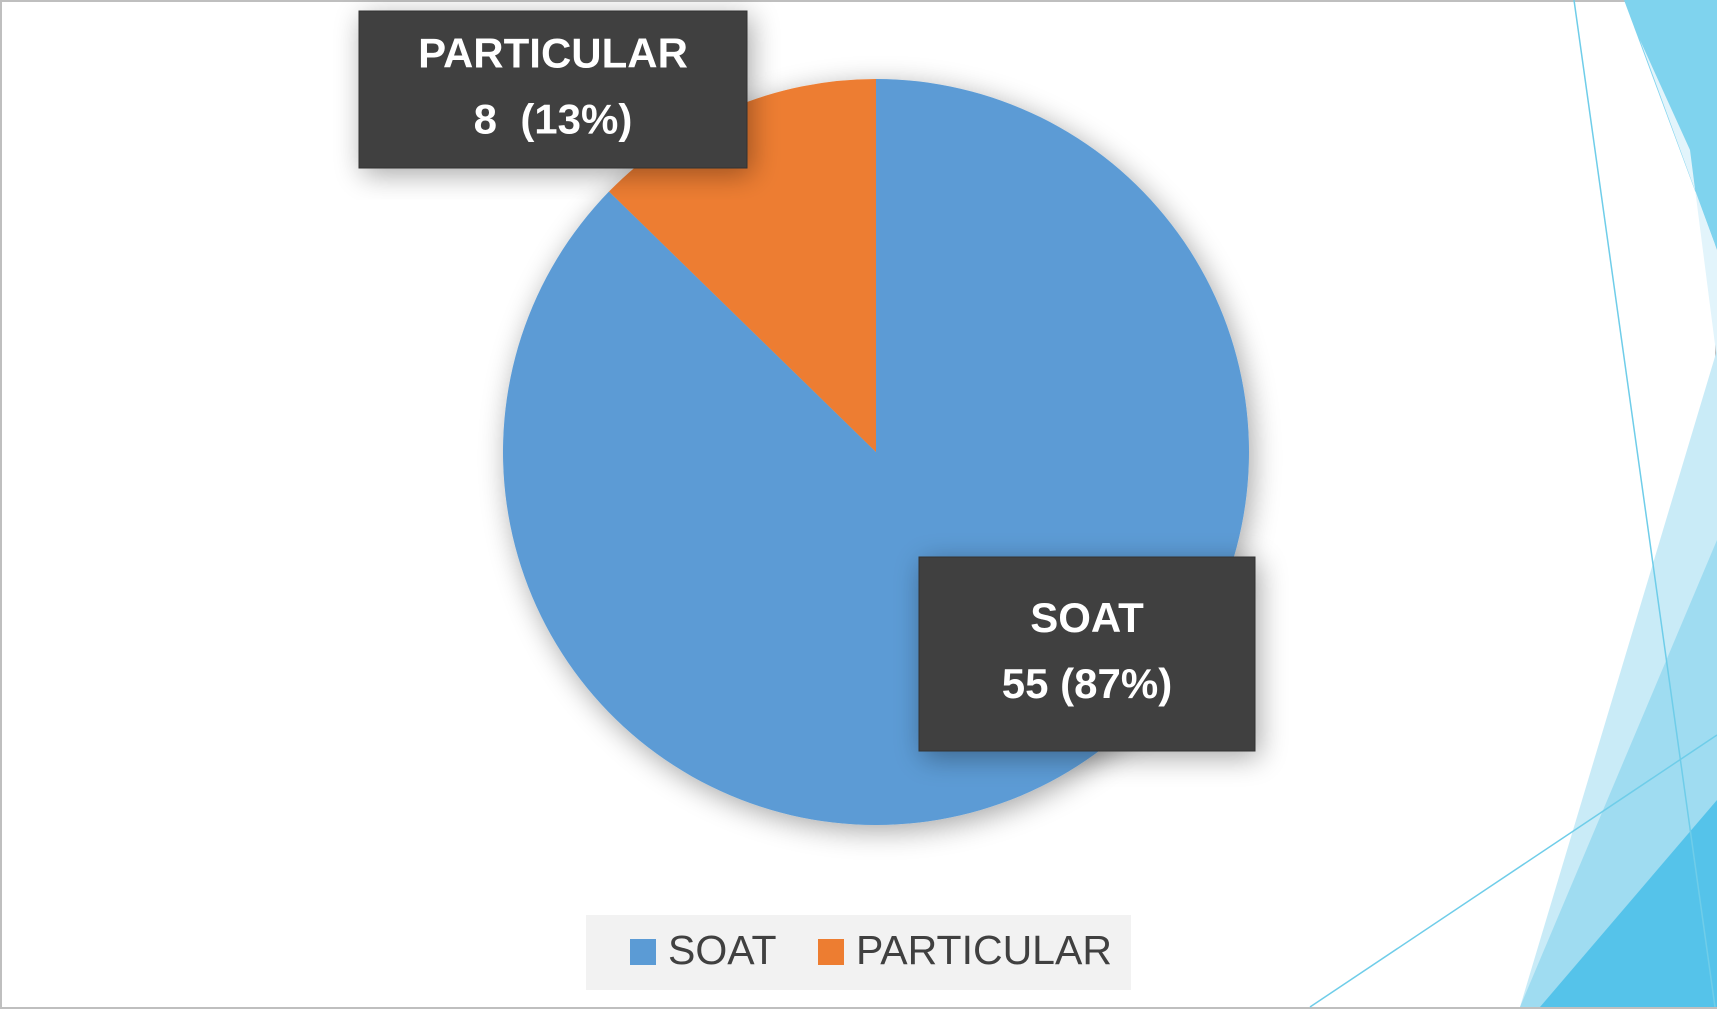 This screenshot has height=1009, width=1717. I want to click on legend-label: SOAT, so click(722, 950).